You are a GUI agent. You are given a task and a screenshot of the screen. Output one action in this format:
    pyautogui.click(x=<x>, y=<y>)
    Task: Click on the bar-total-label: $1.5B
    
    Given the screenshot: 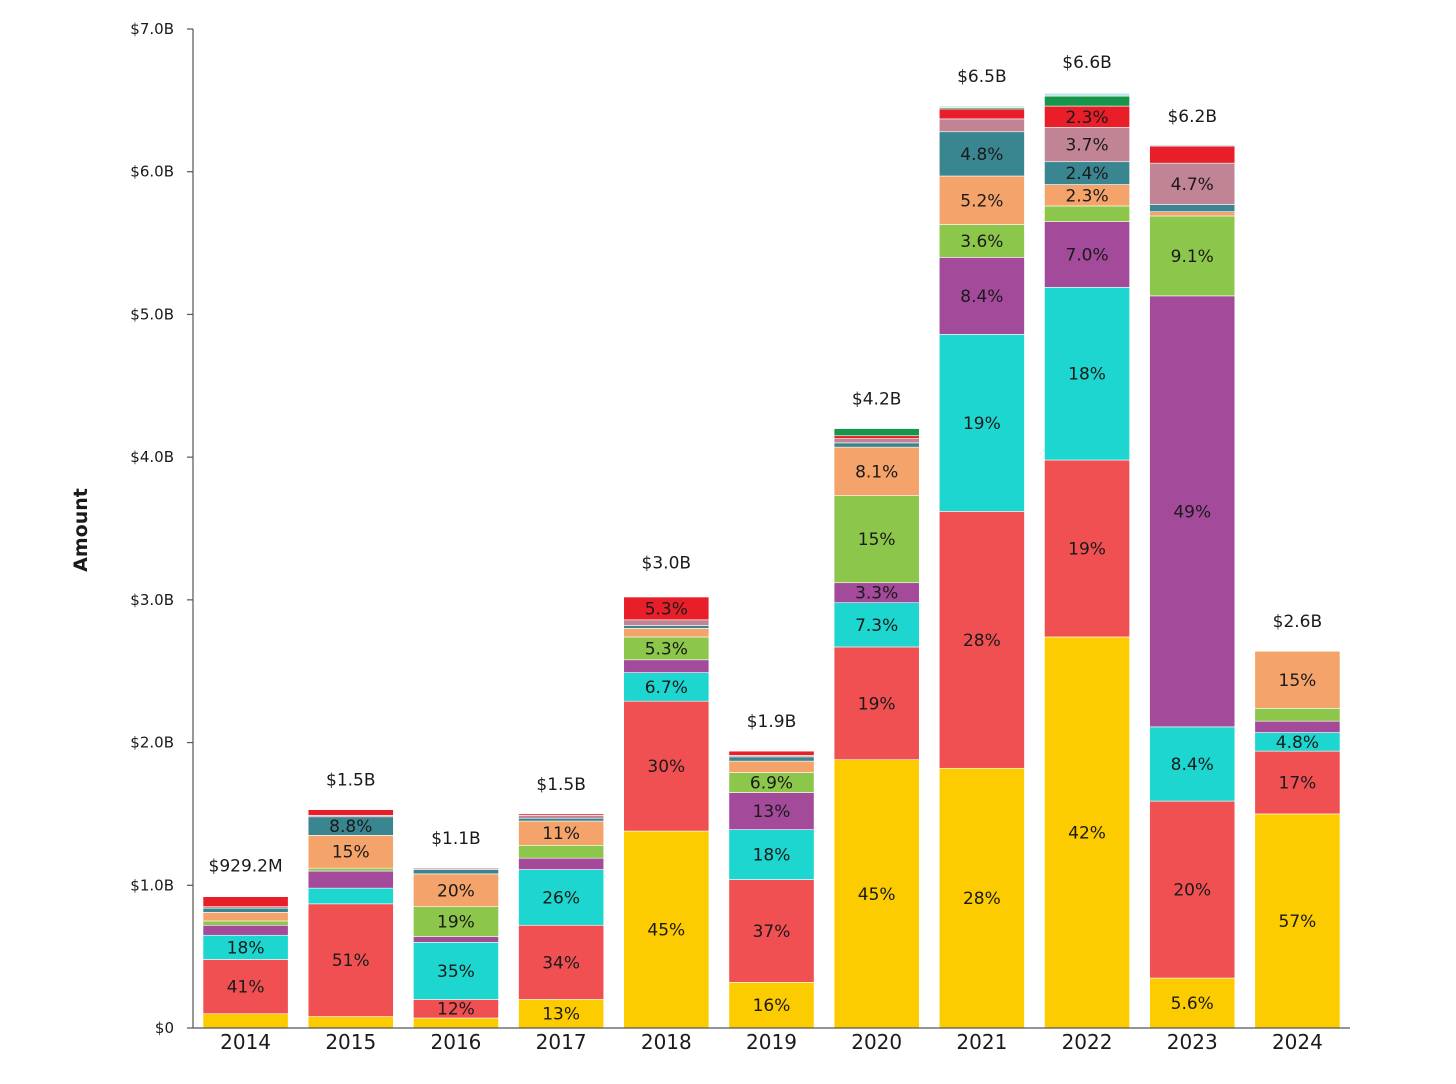 What is the action you would take?
    pyautogui.click(x=561, y=785)
    